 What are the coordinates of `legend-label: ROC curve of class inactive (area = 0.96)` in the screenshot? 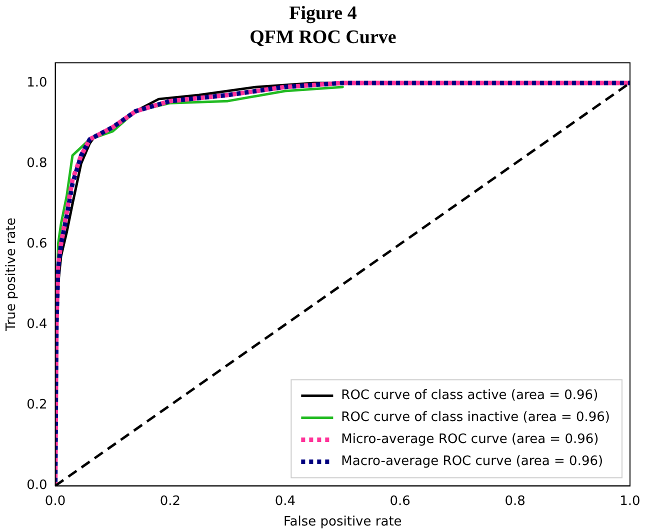 It's located at (475, 418).